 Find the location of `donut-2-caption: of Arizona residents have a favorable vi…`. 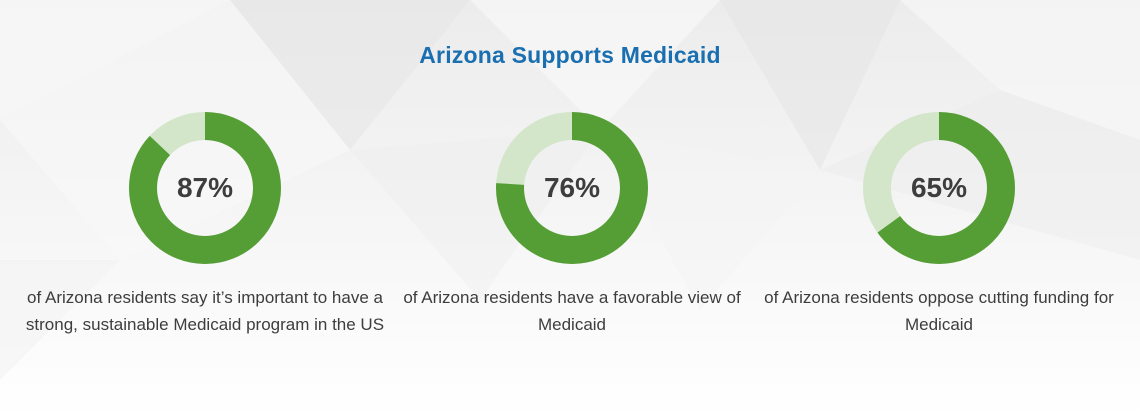

donut-2-caption: of Arizona residents have a favorable vi… is located at coordinates (572, 311).